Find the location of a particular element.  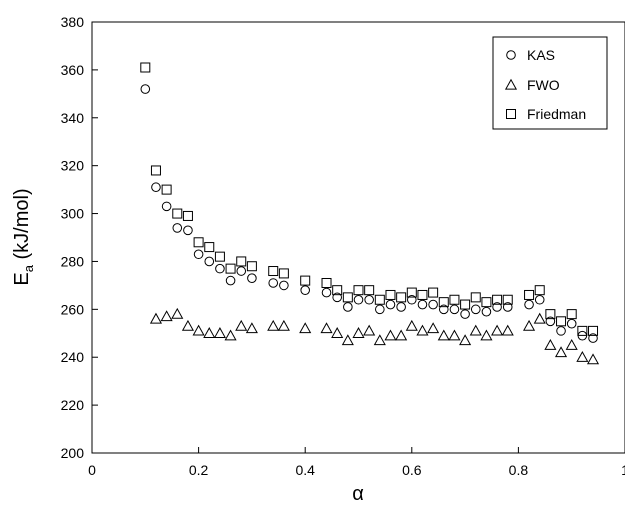

legend-markers is located at coordinates (511, 84).